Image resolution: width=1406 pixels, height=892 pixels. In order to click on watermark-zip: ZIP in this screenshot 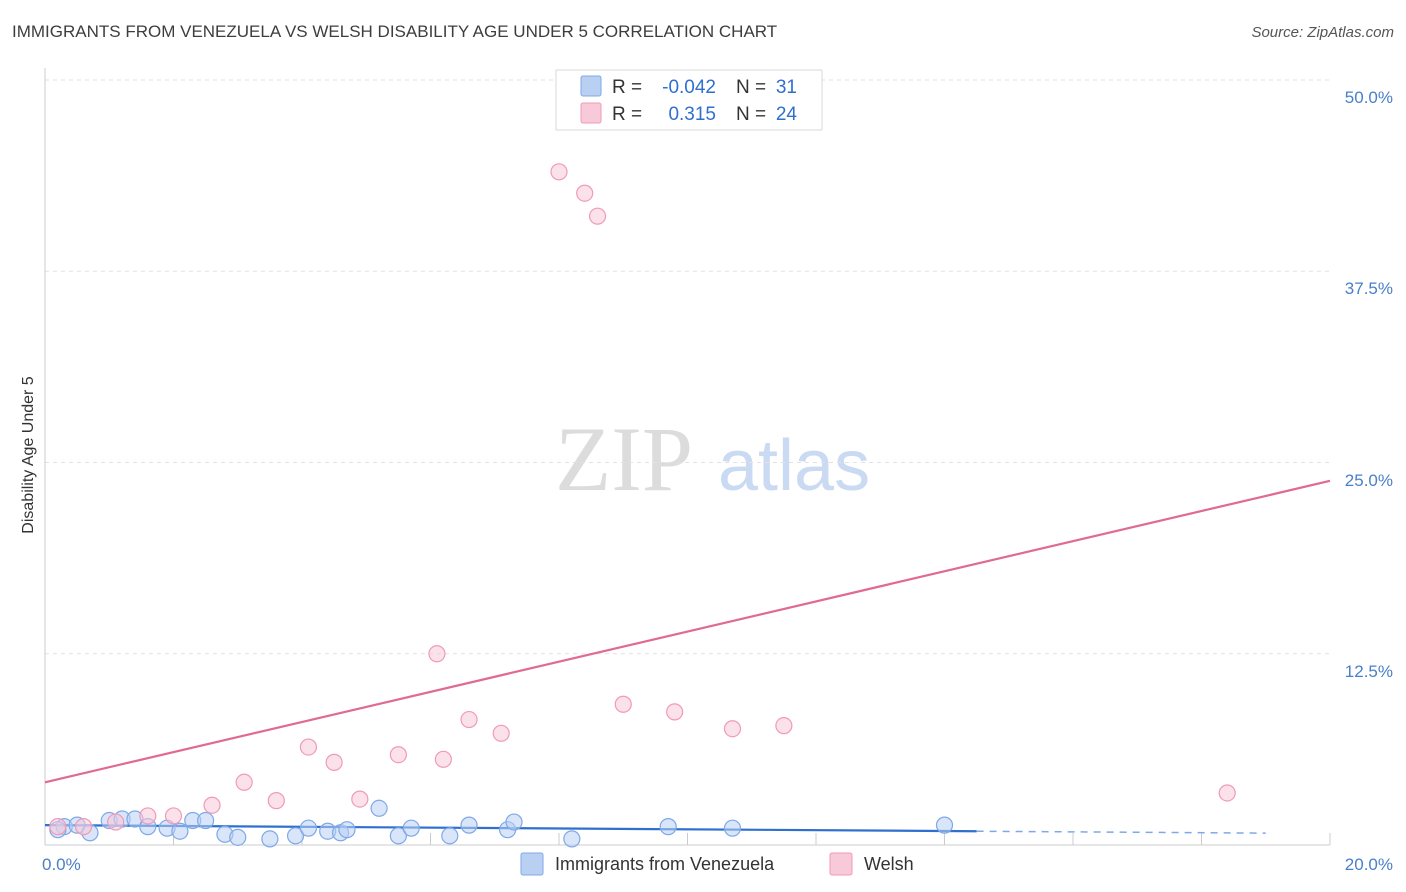, I will do `click(624, 459)`.